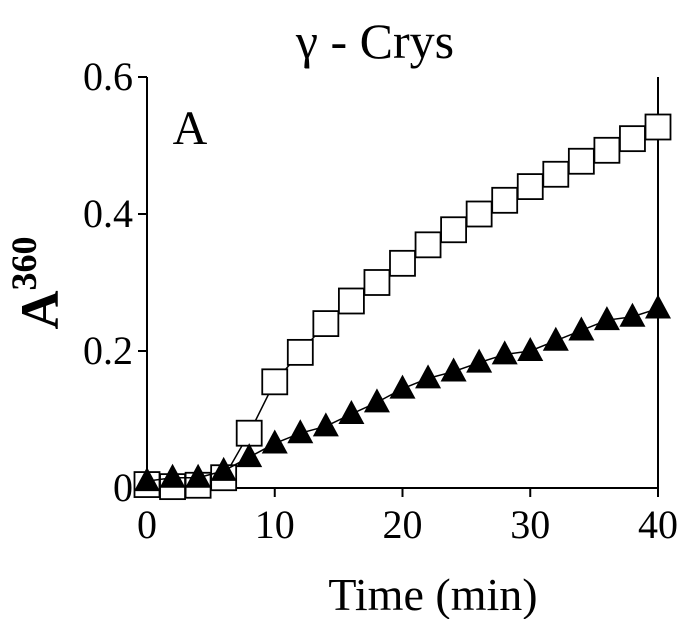 This screenshot has height=619, width=684. Describe the element at coordinates (40, 310) in the screenshot. I see `y-axis-label-main: A` at that location.